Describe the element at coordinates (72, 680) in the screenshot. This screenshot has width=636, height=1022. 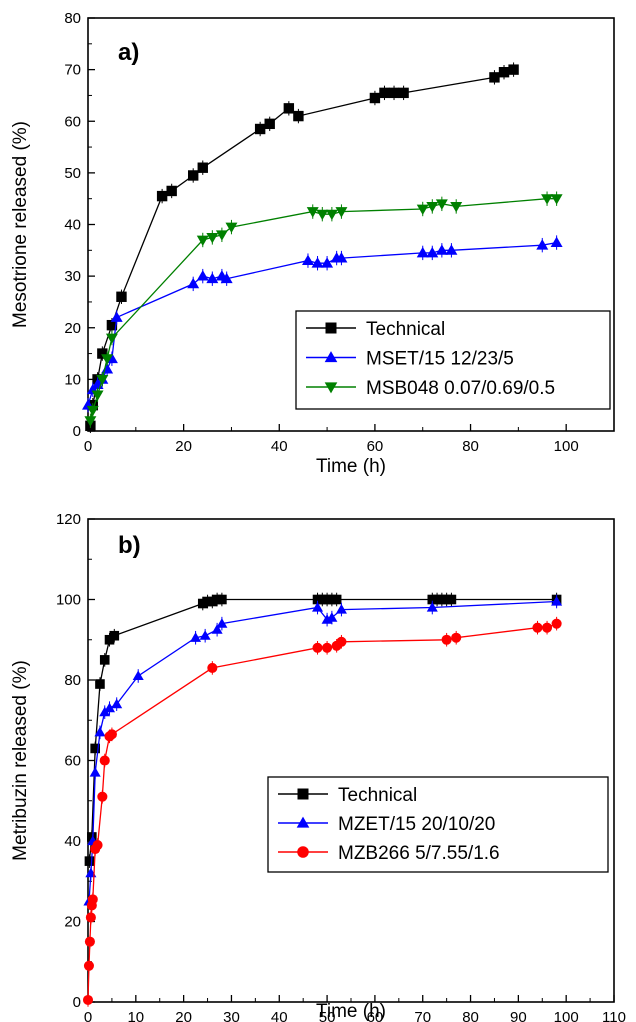
I see `y-tick-label: 80` at that location.